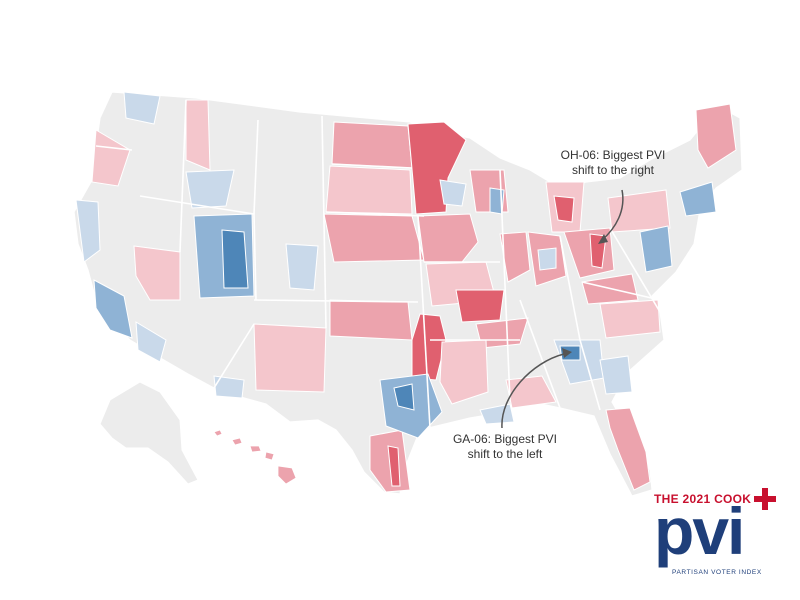 Image resolution: width=800 pixels, height=600 pixels. I want to click on logo-subtitle: PARTISAN VOTER INDEX, so click(717, 572).